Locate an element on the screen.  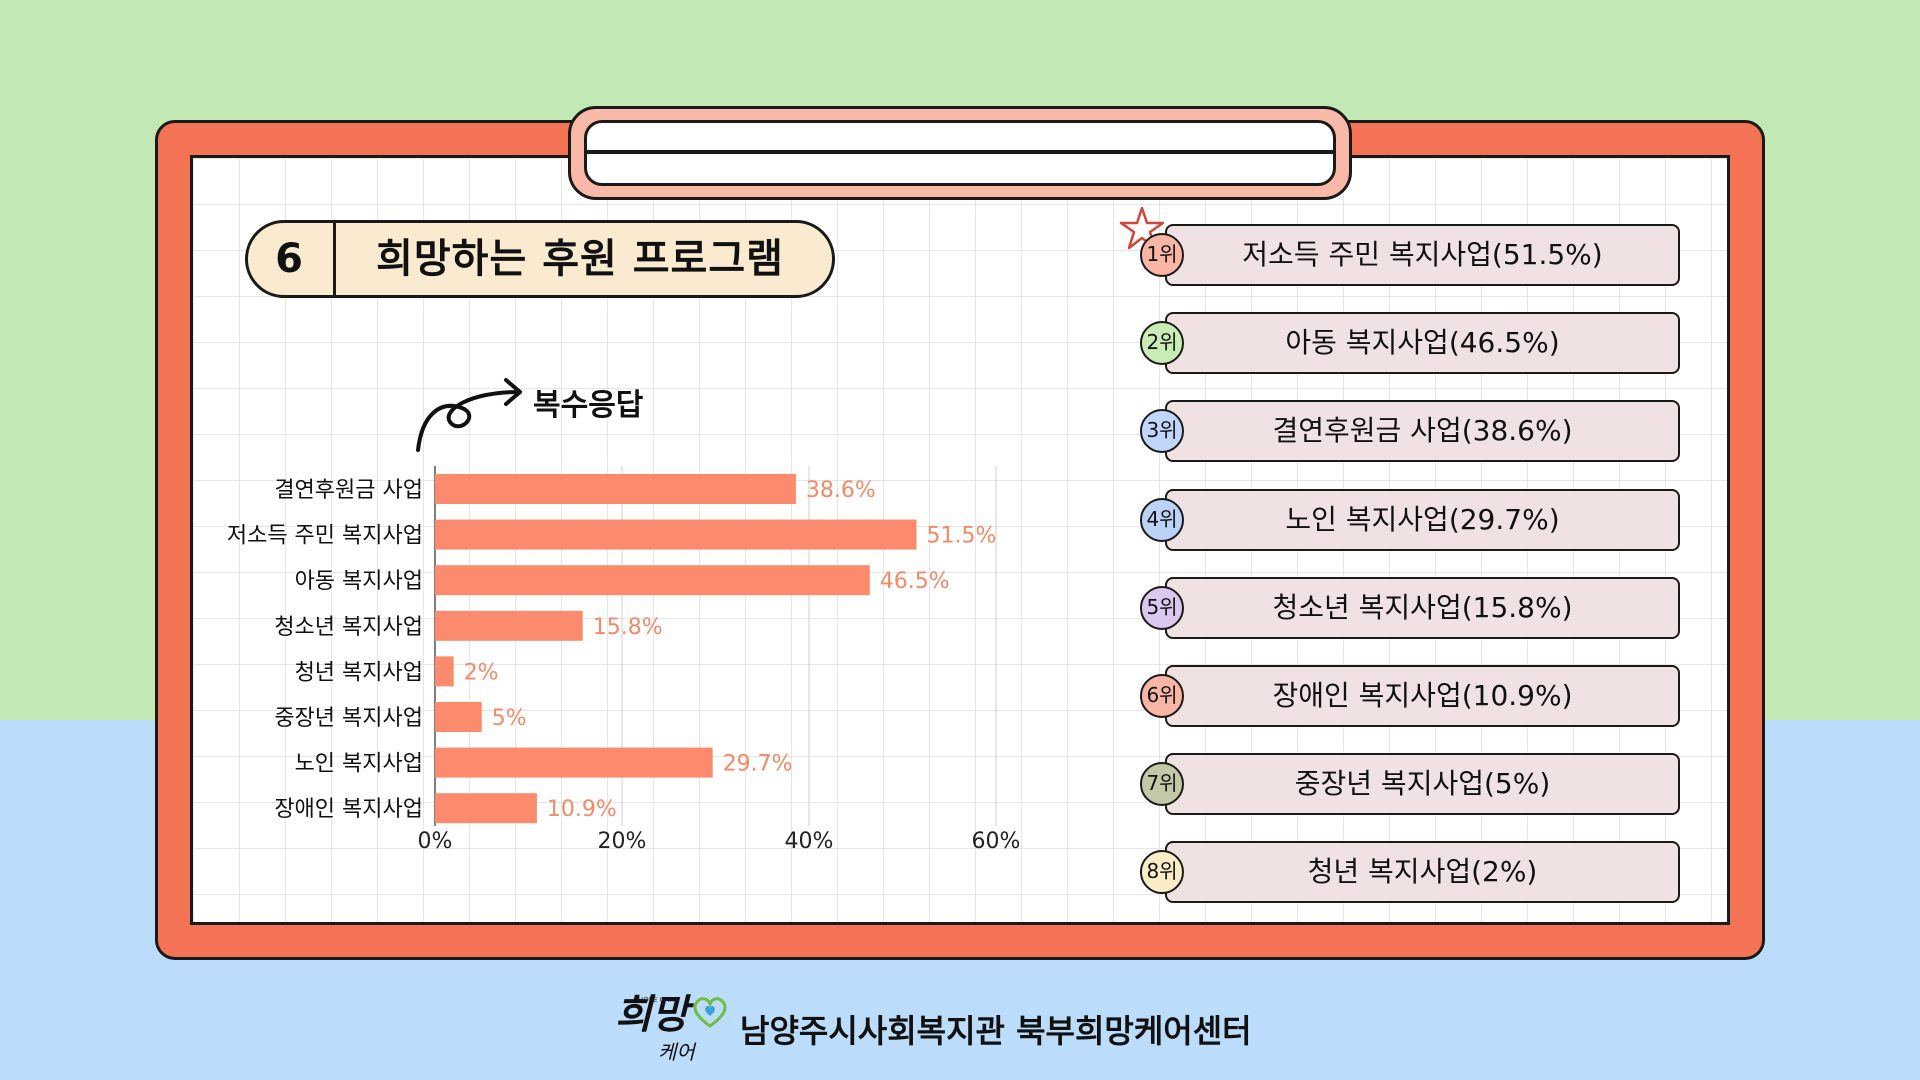
ranking-item: 저소득 주민 복지사업(51.5%) is located at coordinates (1422, 255).